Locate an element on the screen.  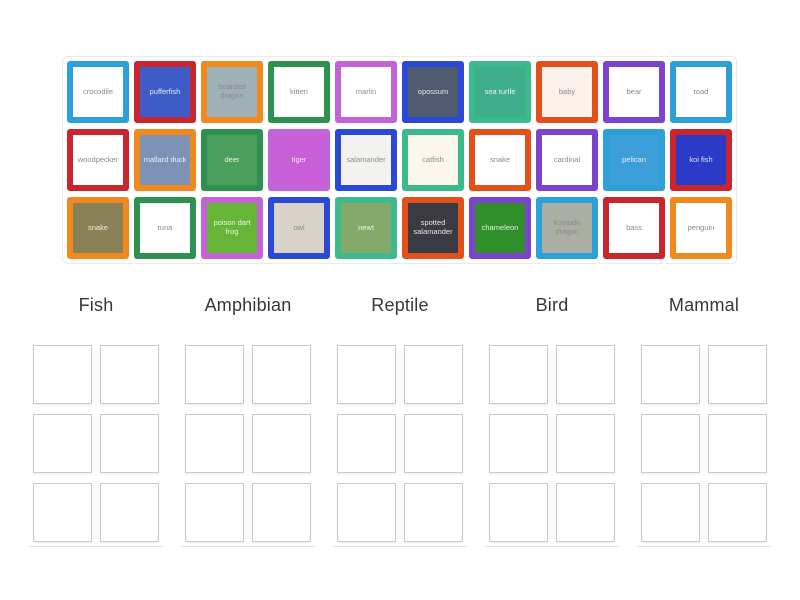
tile-marlin: marlin is located at coordinates (366, 92).